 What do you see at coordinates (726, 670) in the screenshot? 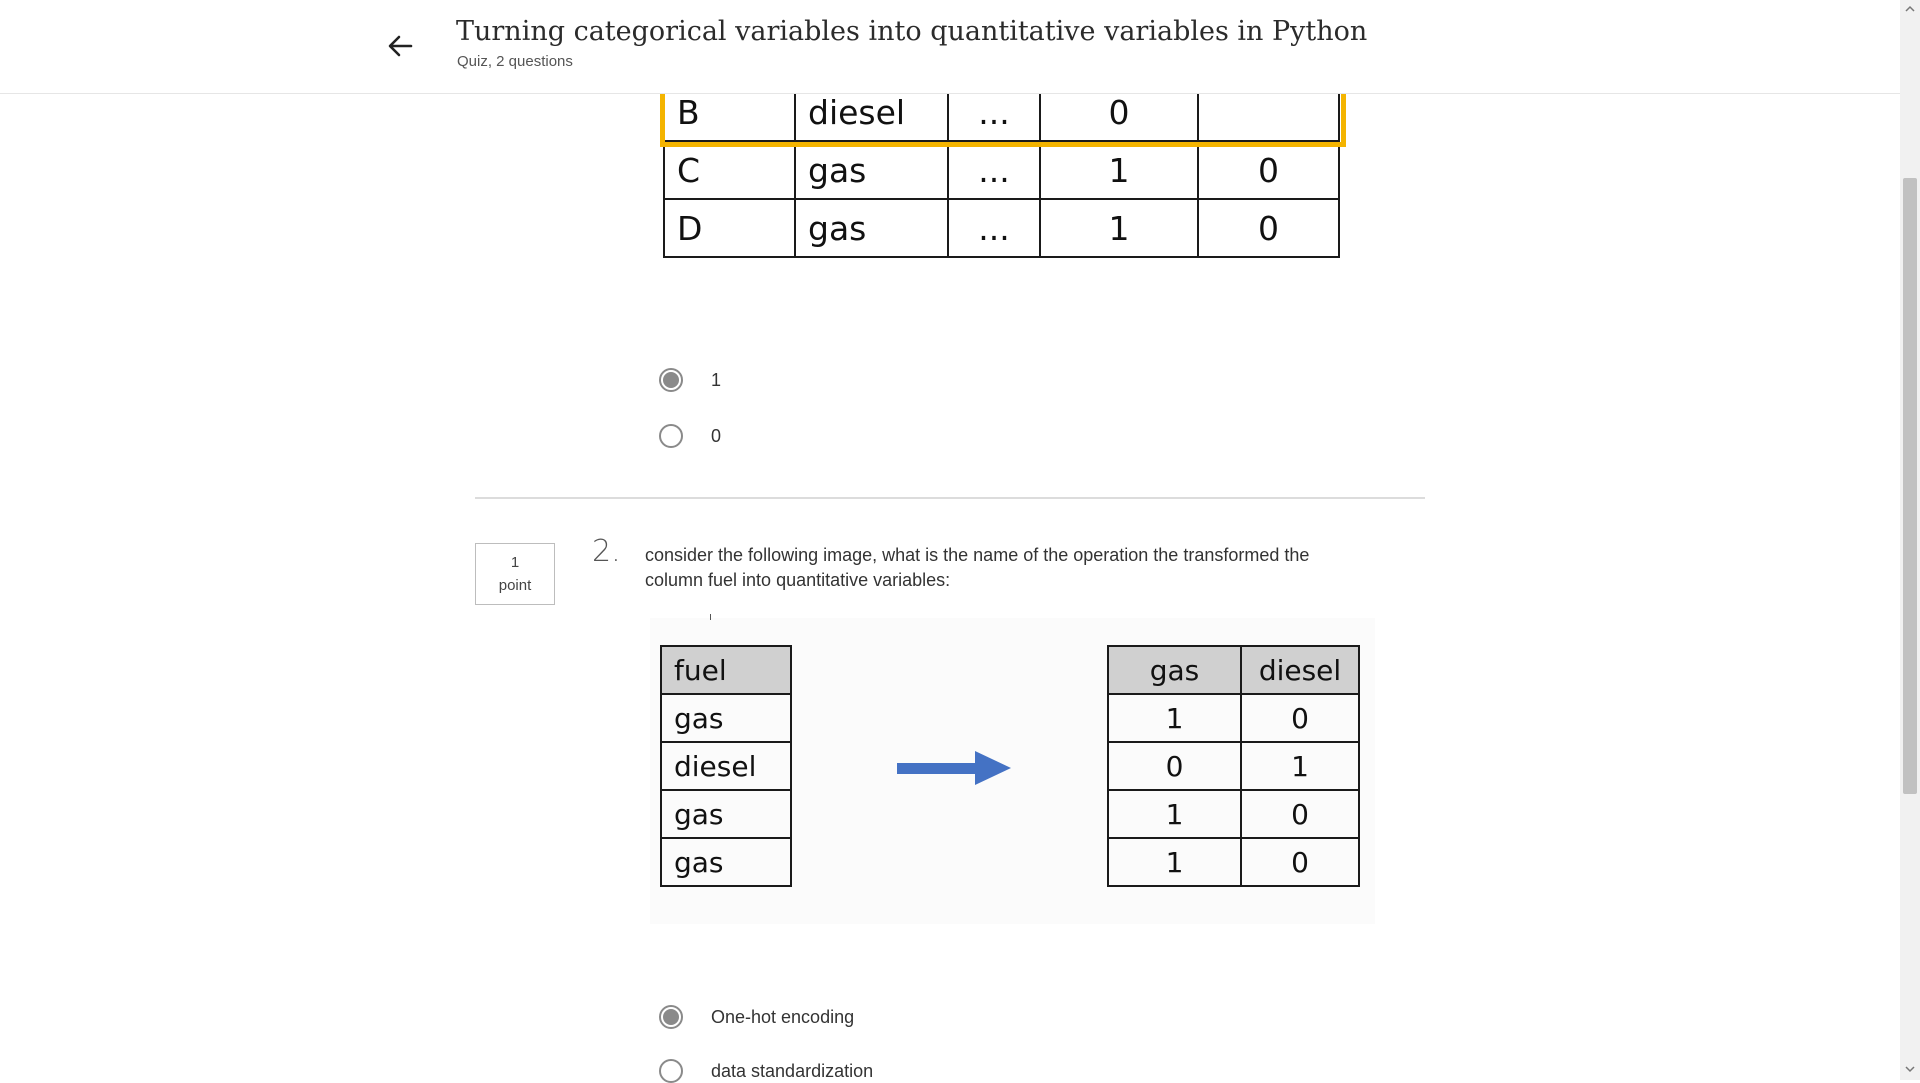
I see `table-header: fuel` at bounding box center [726, 670].